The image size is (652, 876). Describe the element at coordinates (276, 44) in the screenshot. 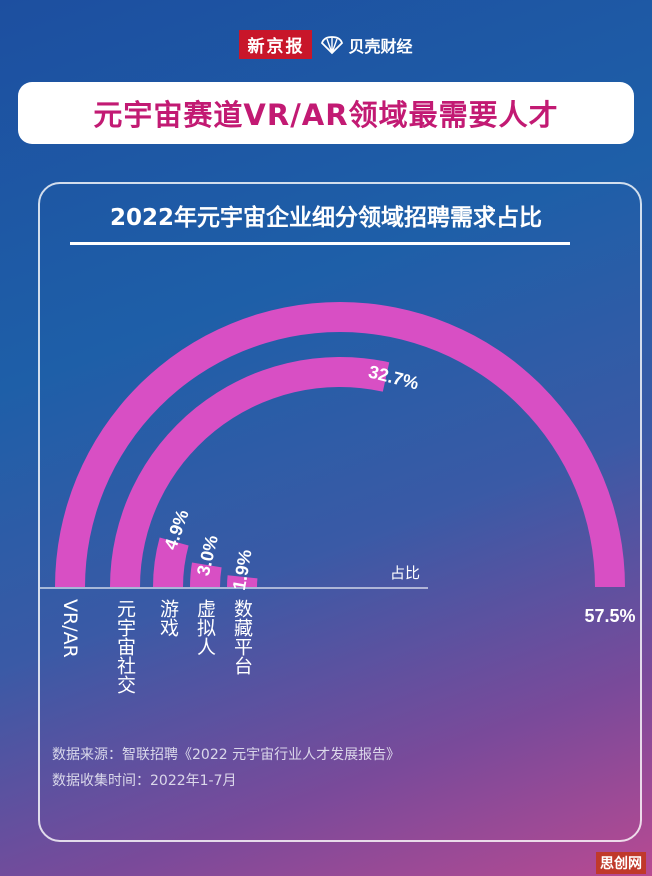

I see `brand-logo-xinjingbao: 新京报` at that location.